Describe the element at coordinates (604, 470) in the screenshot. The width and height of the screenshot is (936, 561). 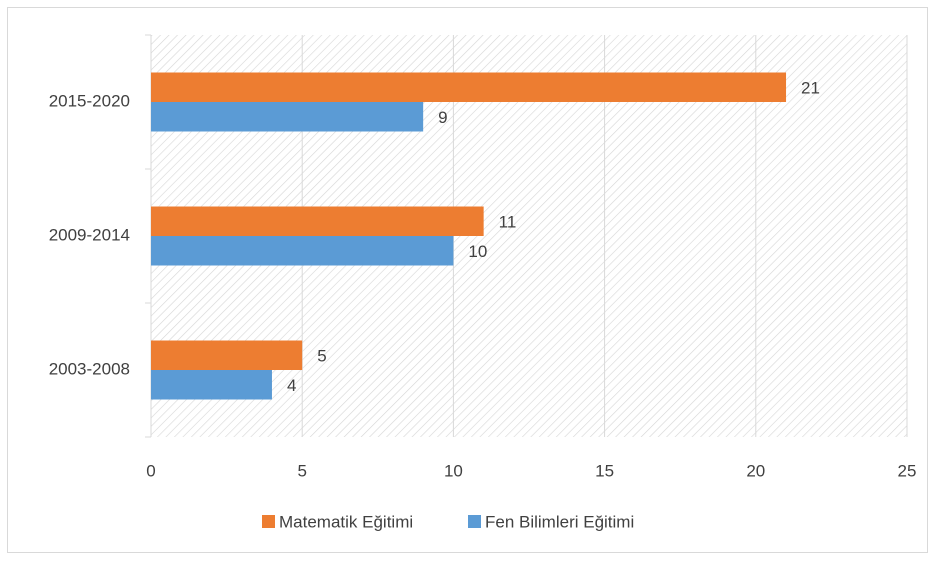
I see `x-tick-label: 15` at that location.